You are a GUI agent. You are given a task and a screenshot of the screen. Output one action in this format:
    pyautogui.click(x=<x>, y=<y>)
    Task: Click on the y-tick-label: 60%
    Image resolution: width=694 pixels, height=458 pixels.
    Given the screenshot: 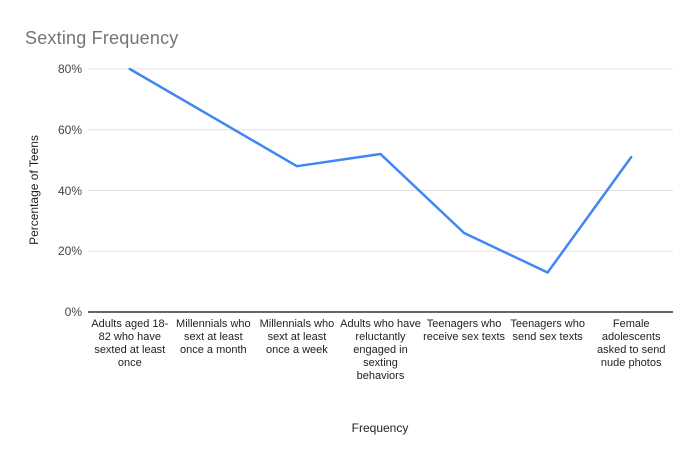 What is the action you would take?
    pyautogui.click(x=69, y=129)
    